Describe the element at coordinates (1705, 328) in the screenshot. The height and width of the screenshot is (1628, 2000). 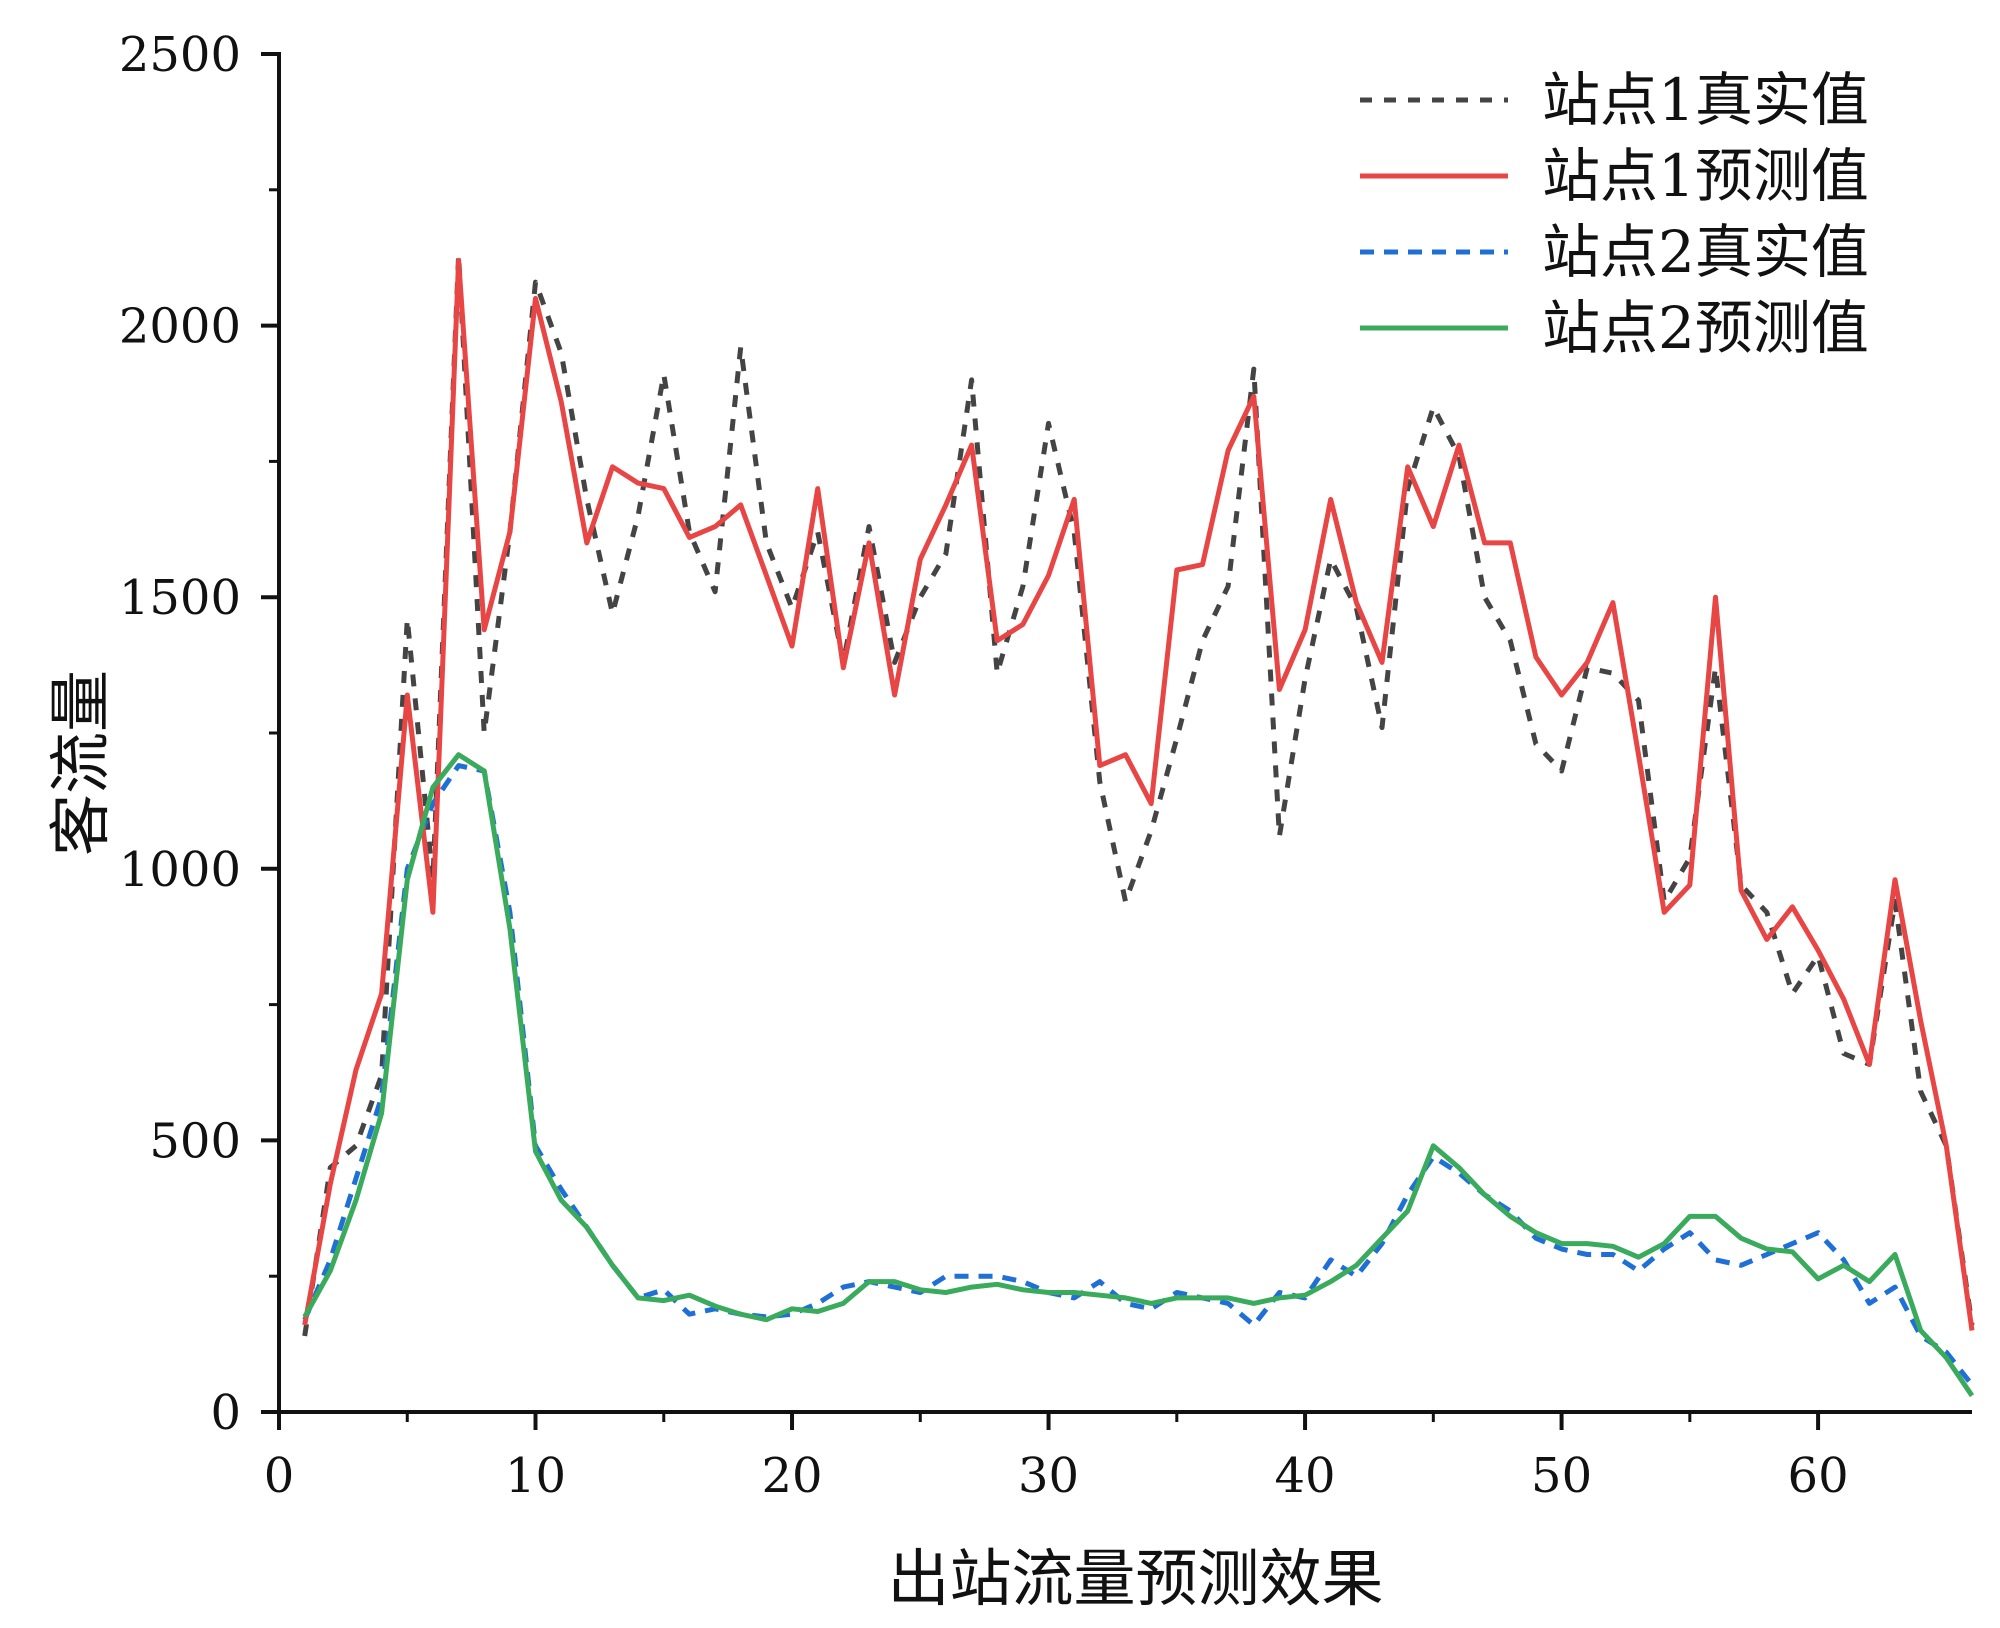
I see `legend-label: 站点2预测值` at that location.